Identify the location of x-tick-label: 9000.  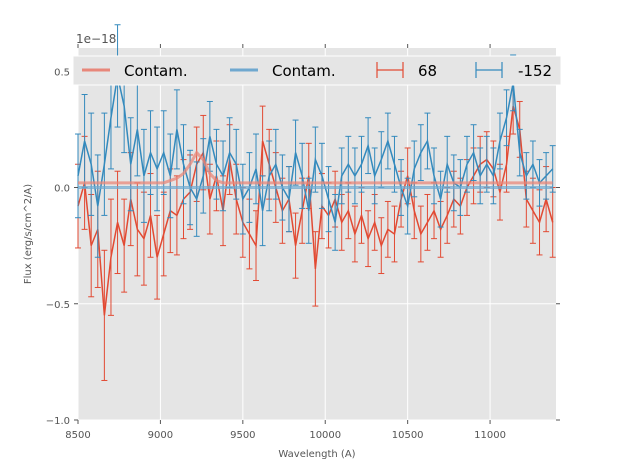
(160, 435).